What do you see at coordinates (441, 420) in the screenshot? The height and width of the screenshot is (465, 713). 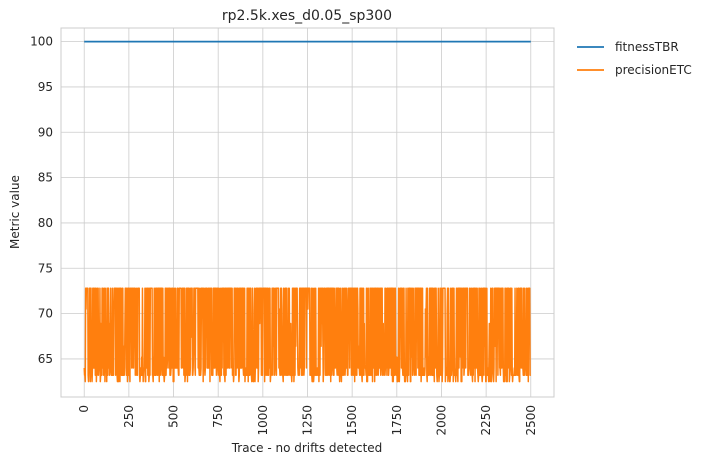 I see `x-tick-label: 2000` at bounding box center [441, 420].